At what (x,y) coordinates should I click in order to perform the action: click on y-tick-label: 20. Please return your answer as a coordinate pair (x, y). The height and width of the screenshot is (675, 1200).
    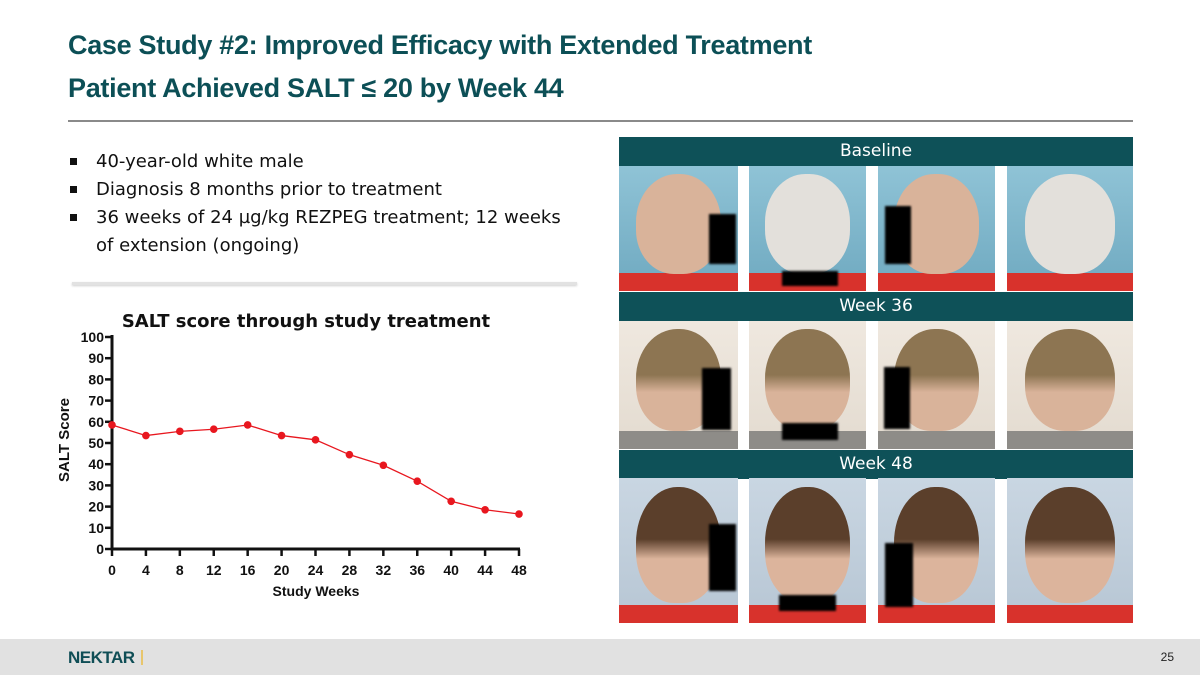
    Looking at the image, I should click on (96, 507).